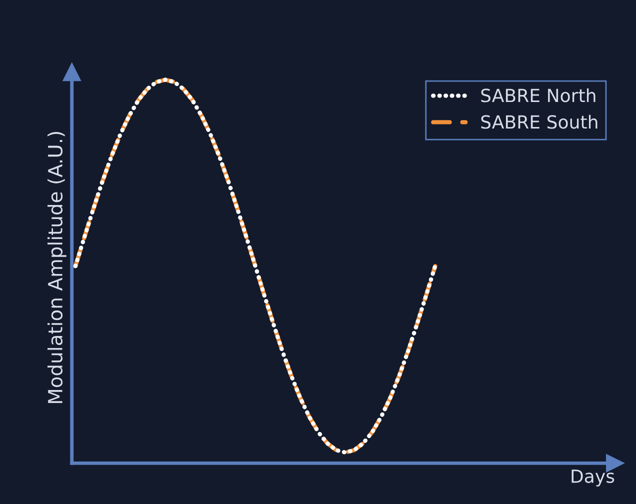 The height and width of the screenshot is (504, 636). What do you see at coordinates (593, 478) in the screenshot?
I see `text: Days` at bounding box center [593, 478].